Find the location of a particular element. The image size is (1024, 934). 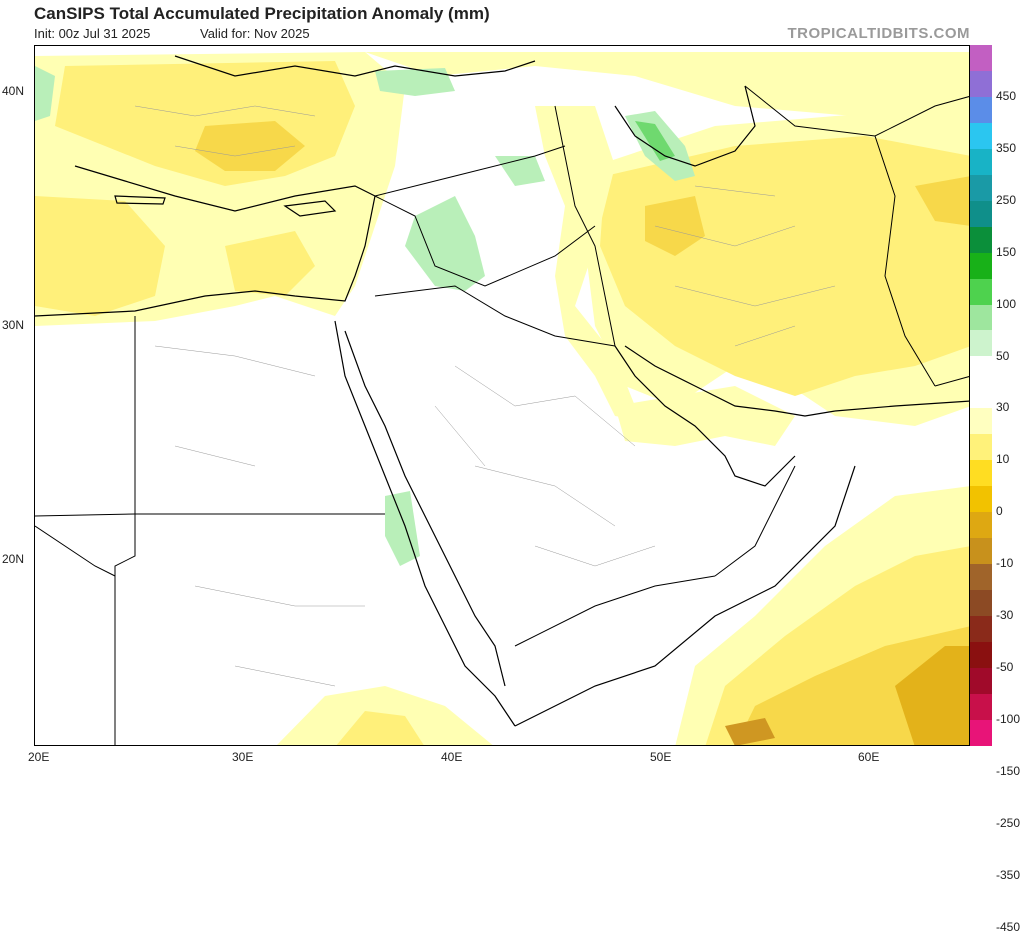

anomaly-dry-mesopotamia is located at coordinates (605, 266).